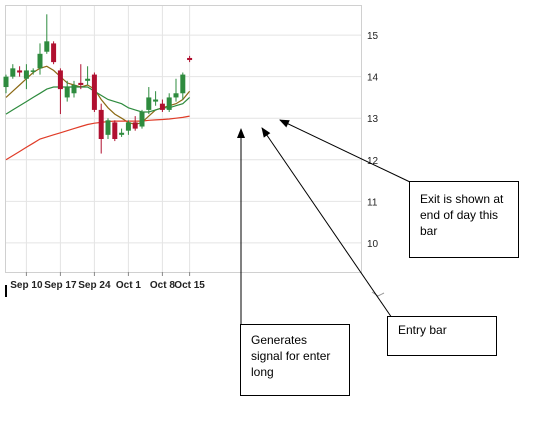 The image size is (539, 422). What do you see at coordinates (94, 285) in the screenshot?
I see `x-tick-label: Sep 24` at bounding box center [94, 285].